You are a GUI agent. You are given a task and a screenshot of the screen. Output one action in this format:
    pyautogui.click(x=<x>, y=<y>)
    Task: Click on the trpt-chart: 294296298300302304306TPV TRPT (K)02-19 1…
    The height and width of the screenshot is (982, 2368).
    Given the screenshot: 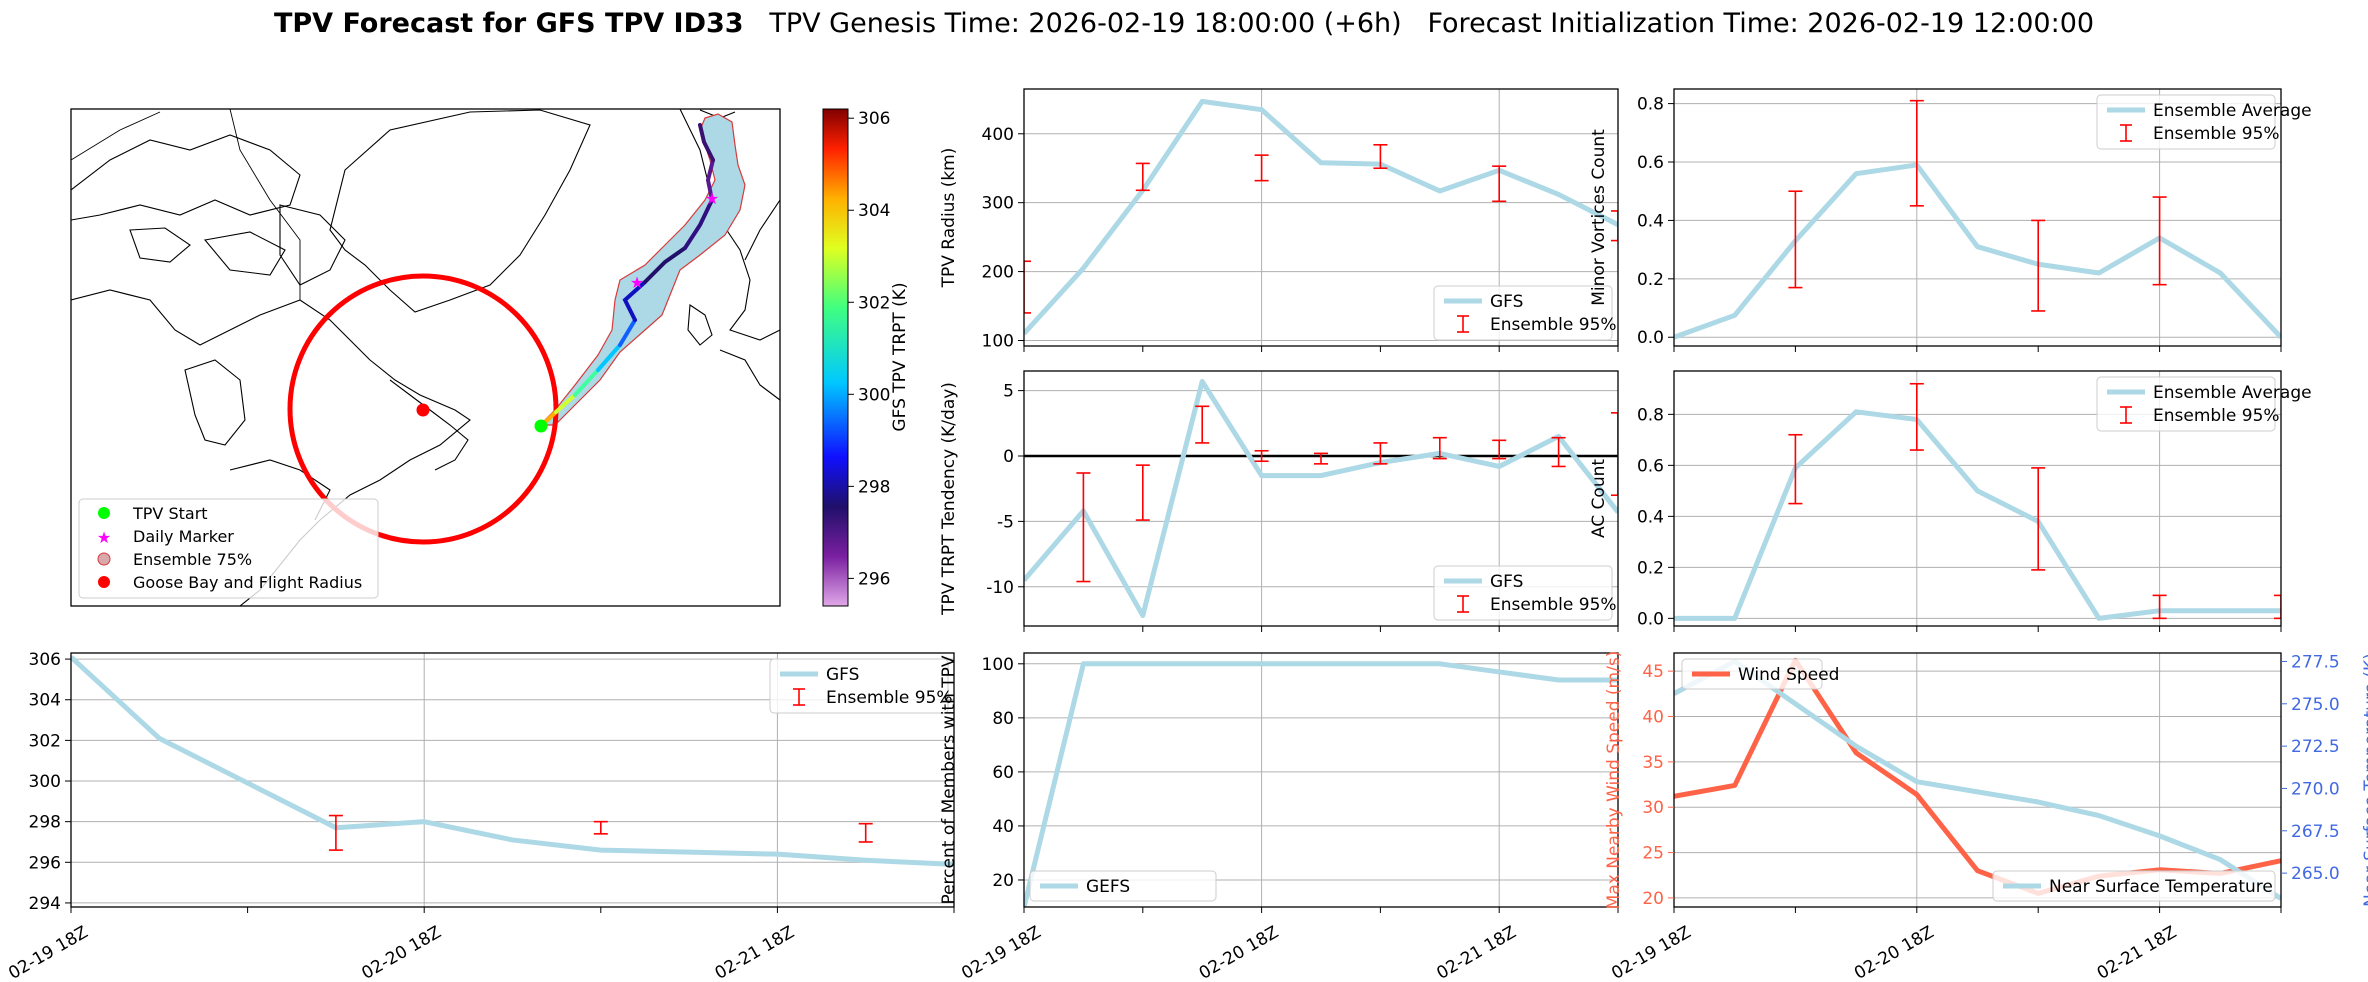 What is the action you would take?
    pyautogui.click(x=480, y=816)
    